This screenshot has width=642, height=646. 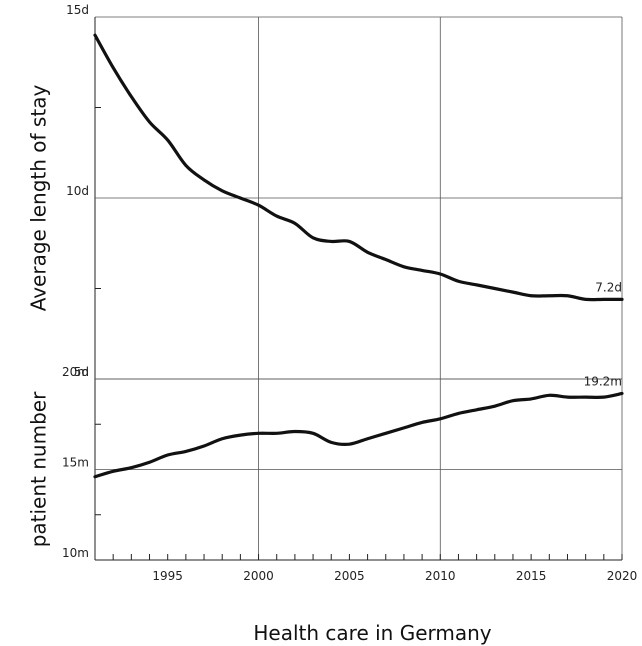 I want to click on y-tick-label-1-1: 15m, so click(x=75, y=463).